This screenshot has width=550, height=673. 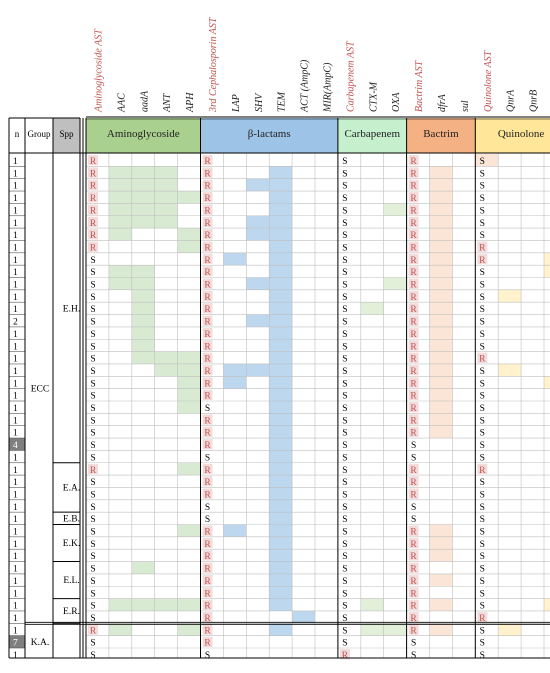 What do you see at coordinates (71, 612) in the screenshot?
I see `spp-label: E.R.` at bounding box center [71, 612].